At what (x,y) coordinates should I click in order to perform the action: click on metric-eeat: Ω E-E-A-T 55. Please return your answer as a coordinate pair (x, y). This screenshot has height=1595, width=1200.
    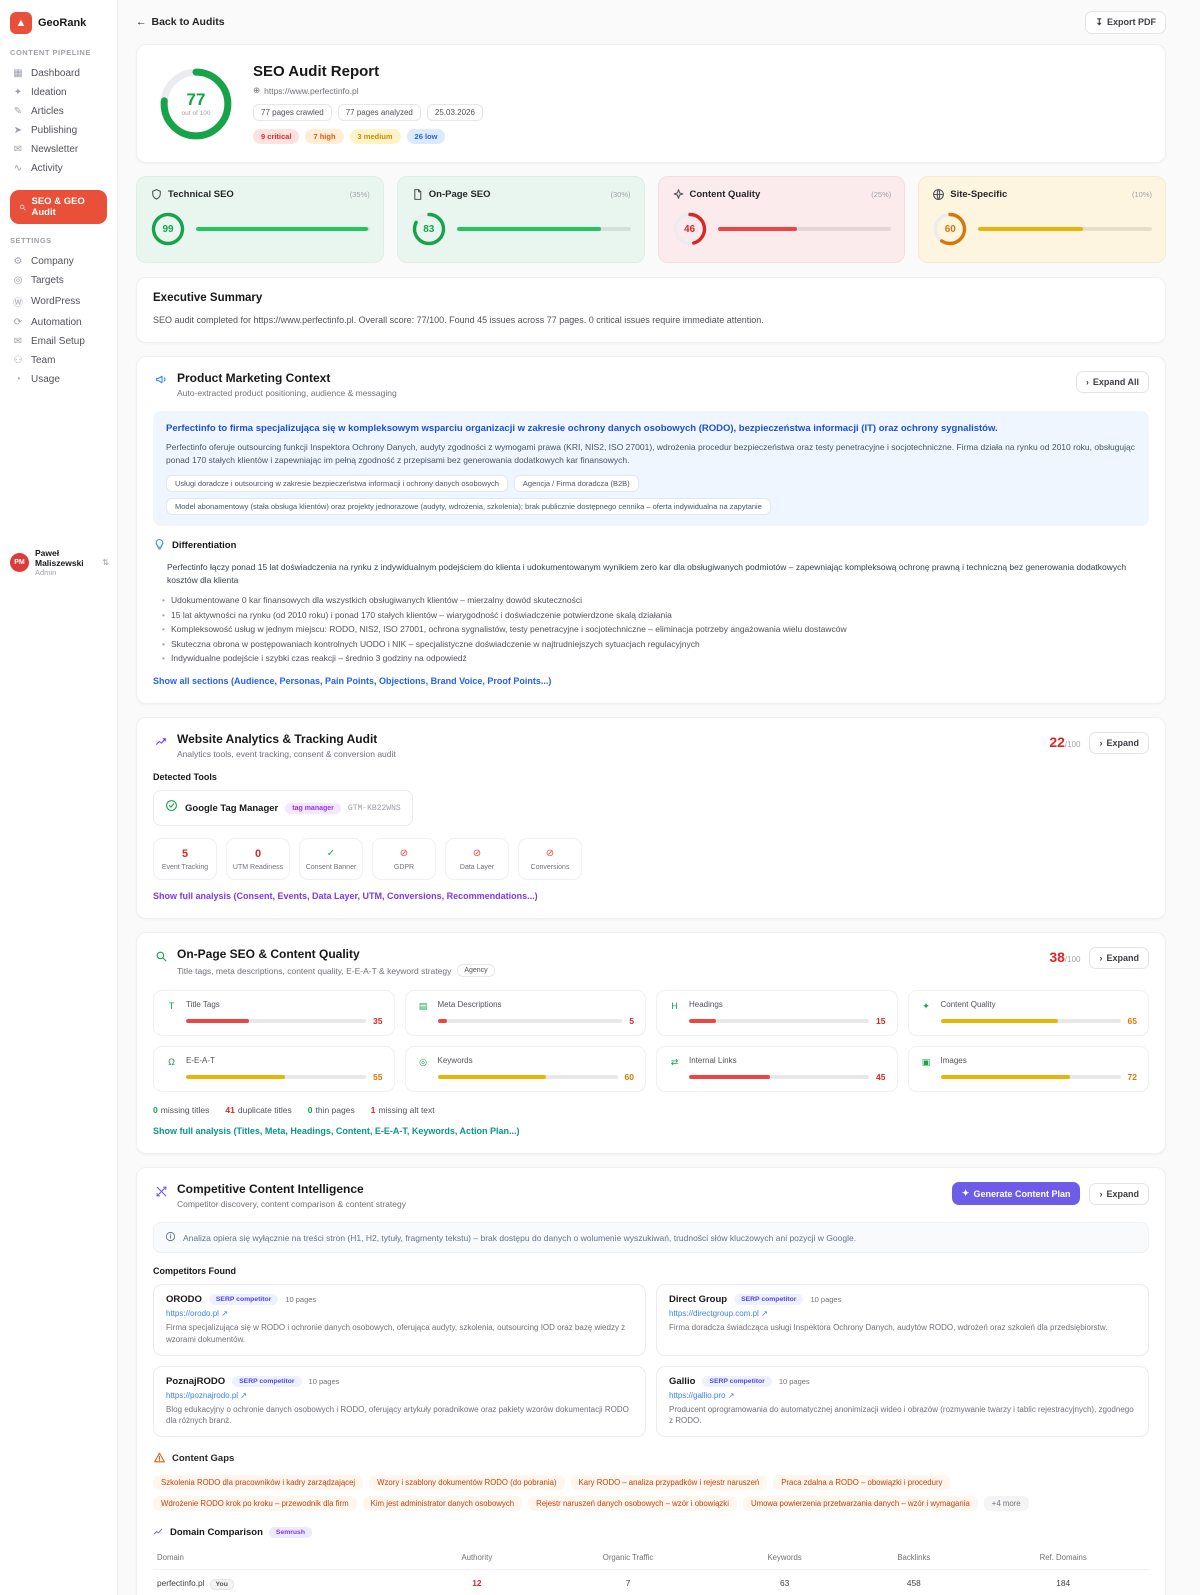
    Looking at the image, I should click on (274, 1069).